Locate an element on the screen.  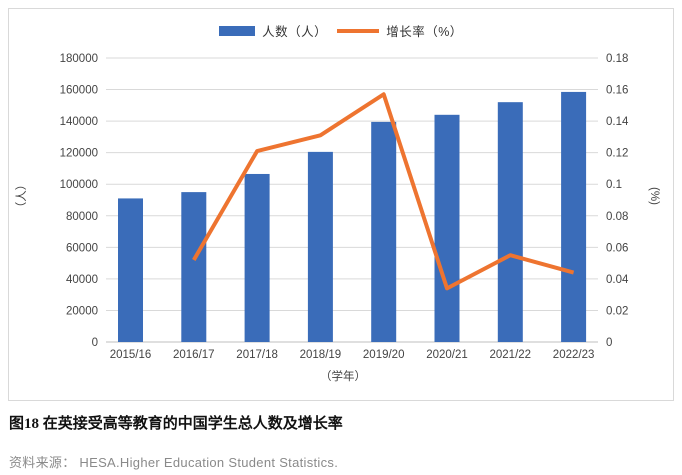
y2-axis-tick-label: 0.02 is located at coordinates (617, 311).